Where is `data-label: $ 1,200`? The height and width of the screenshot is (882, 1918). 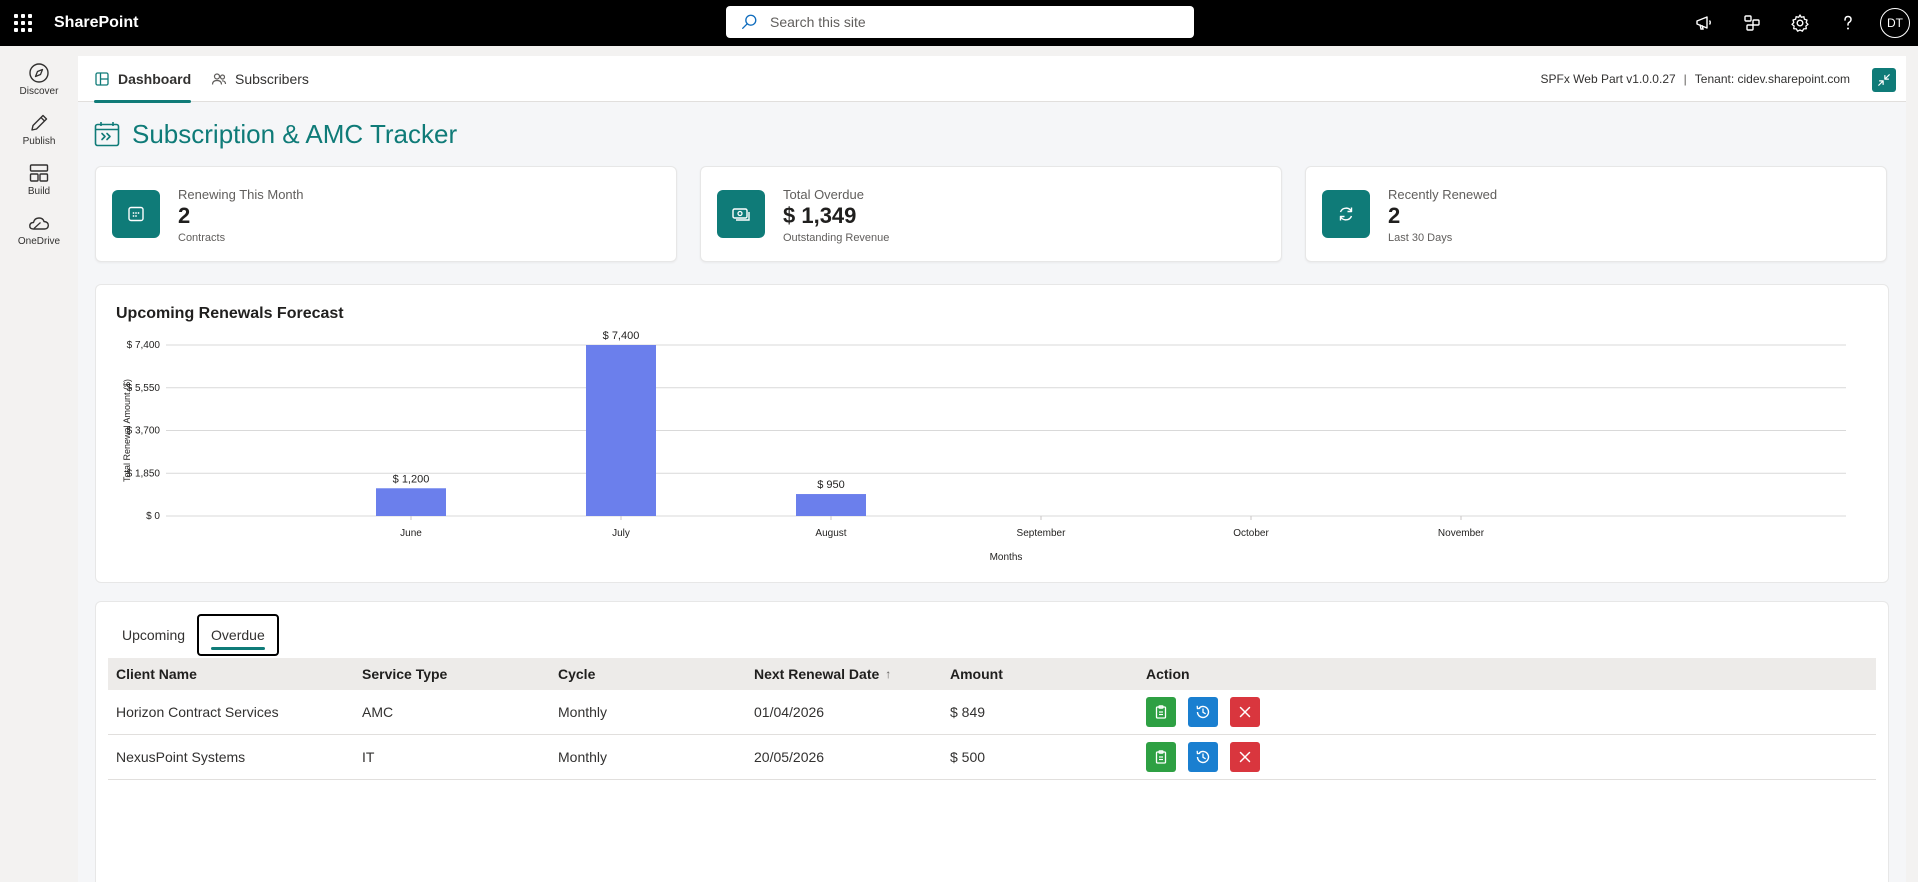
data-label: $ 1,200 is located at coordinates (411, 479).